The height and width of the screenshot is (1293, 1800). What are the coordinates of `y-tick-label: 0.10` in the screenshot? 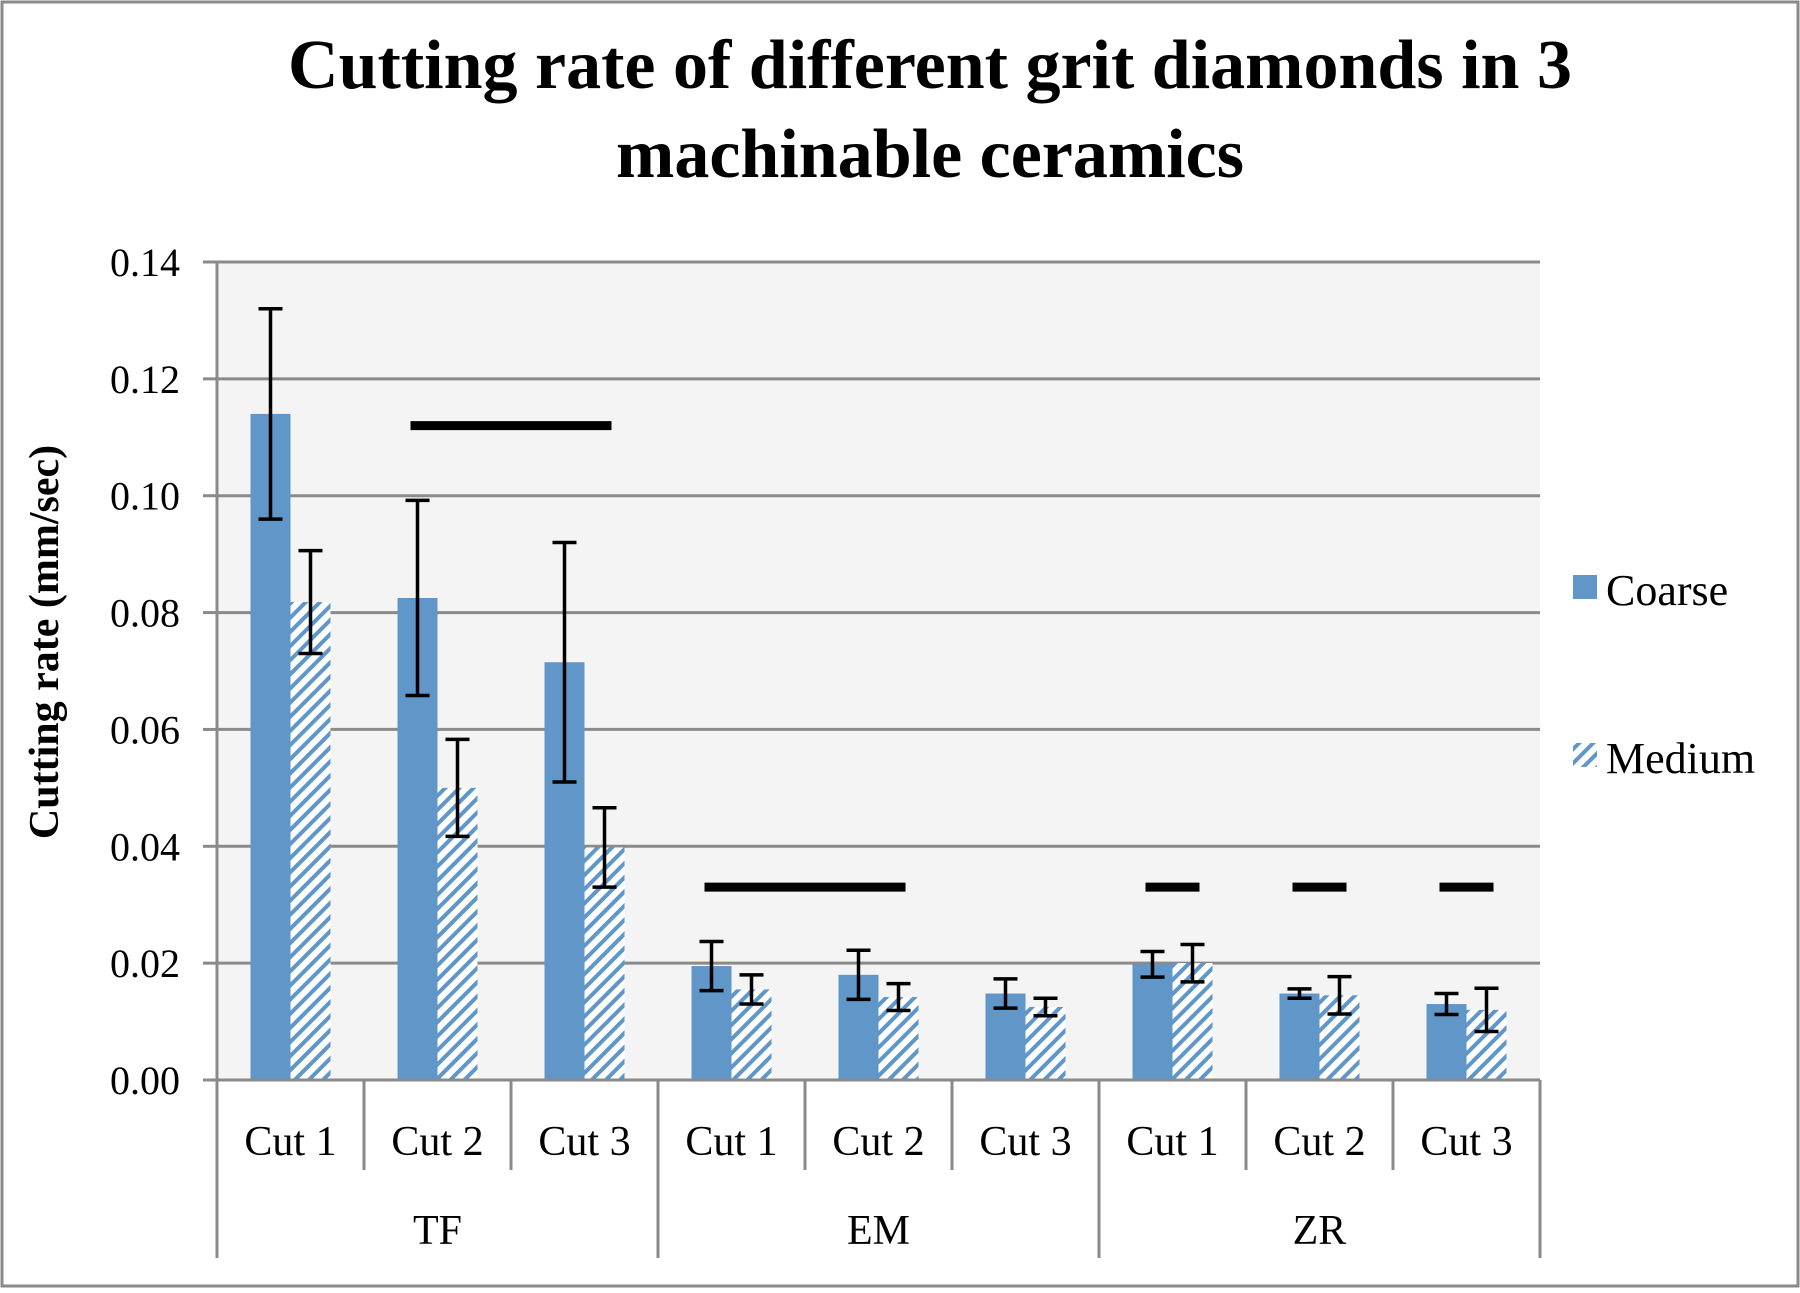 It's located at (145, 496).